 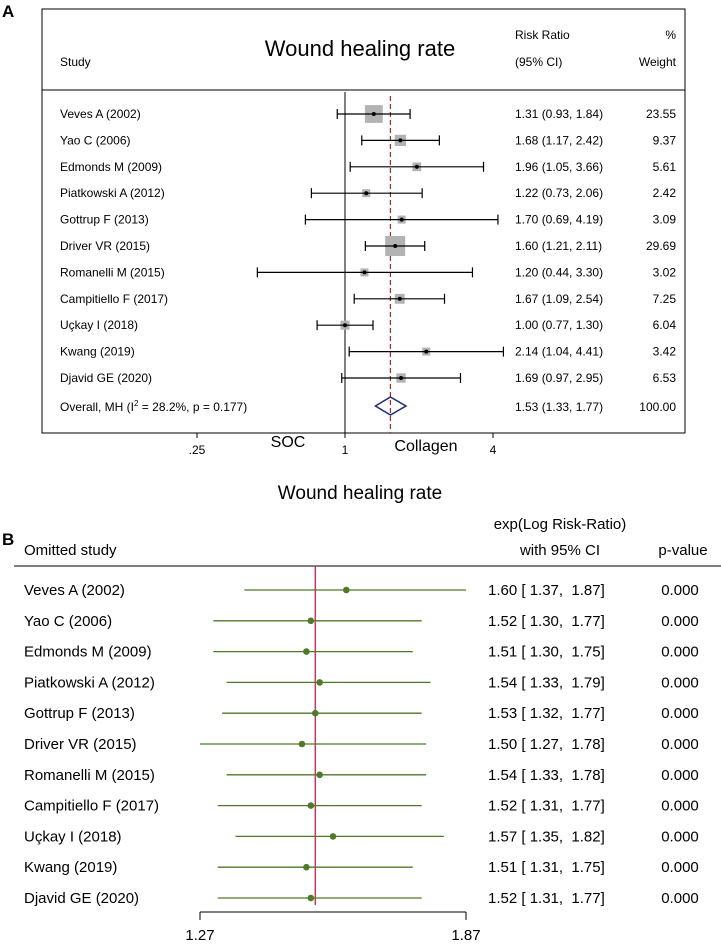 I want to click on estimate-ci-text: 1.51 [ 1.30, 1.75], so click(x=546, y=652).